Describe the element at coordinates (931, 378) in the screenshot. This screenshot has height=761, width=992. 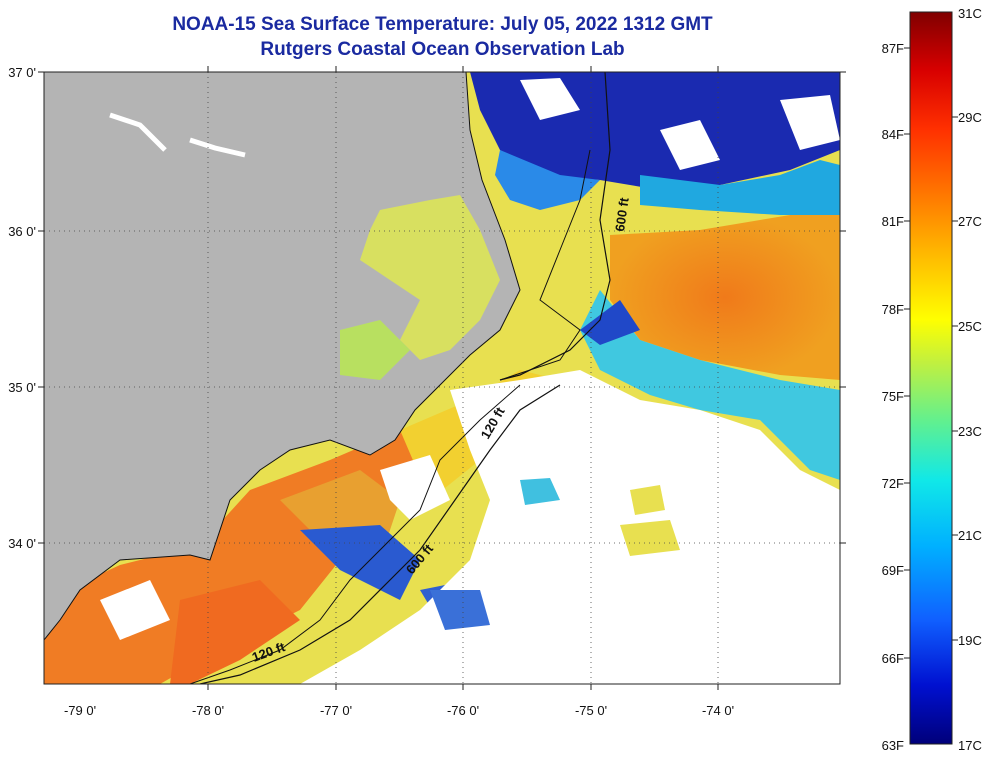
I see `colorbar` at that location.